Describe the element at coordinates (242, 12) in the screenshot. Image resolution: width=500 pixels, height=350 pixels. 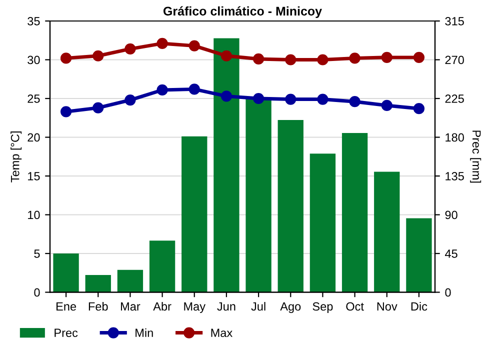
I see `chart-title: Gráfico climático - Minicoy` at that location.